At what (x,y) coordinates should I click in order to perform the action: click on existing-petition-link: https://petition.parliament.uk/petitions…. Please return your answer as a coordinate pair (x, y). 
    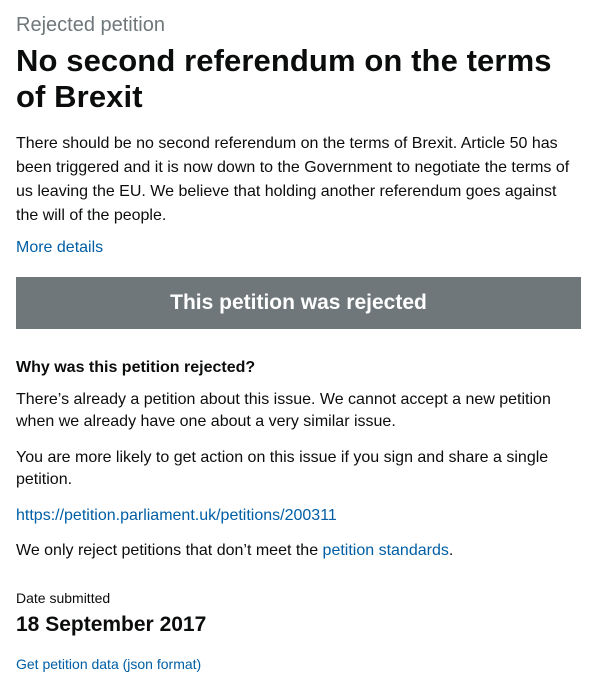
    Looking at the image, I should click on (176, 515).